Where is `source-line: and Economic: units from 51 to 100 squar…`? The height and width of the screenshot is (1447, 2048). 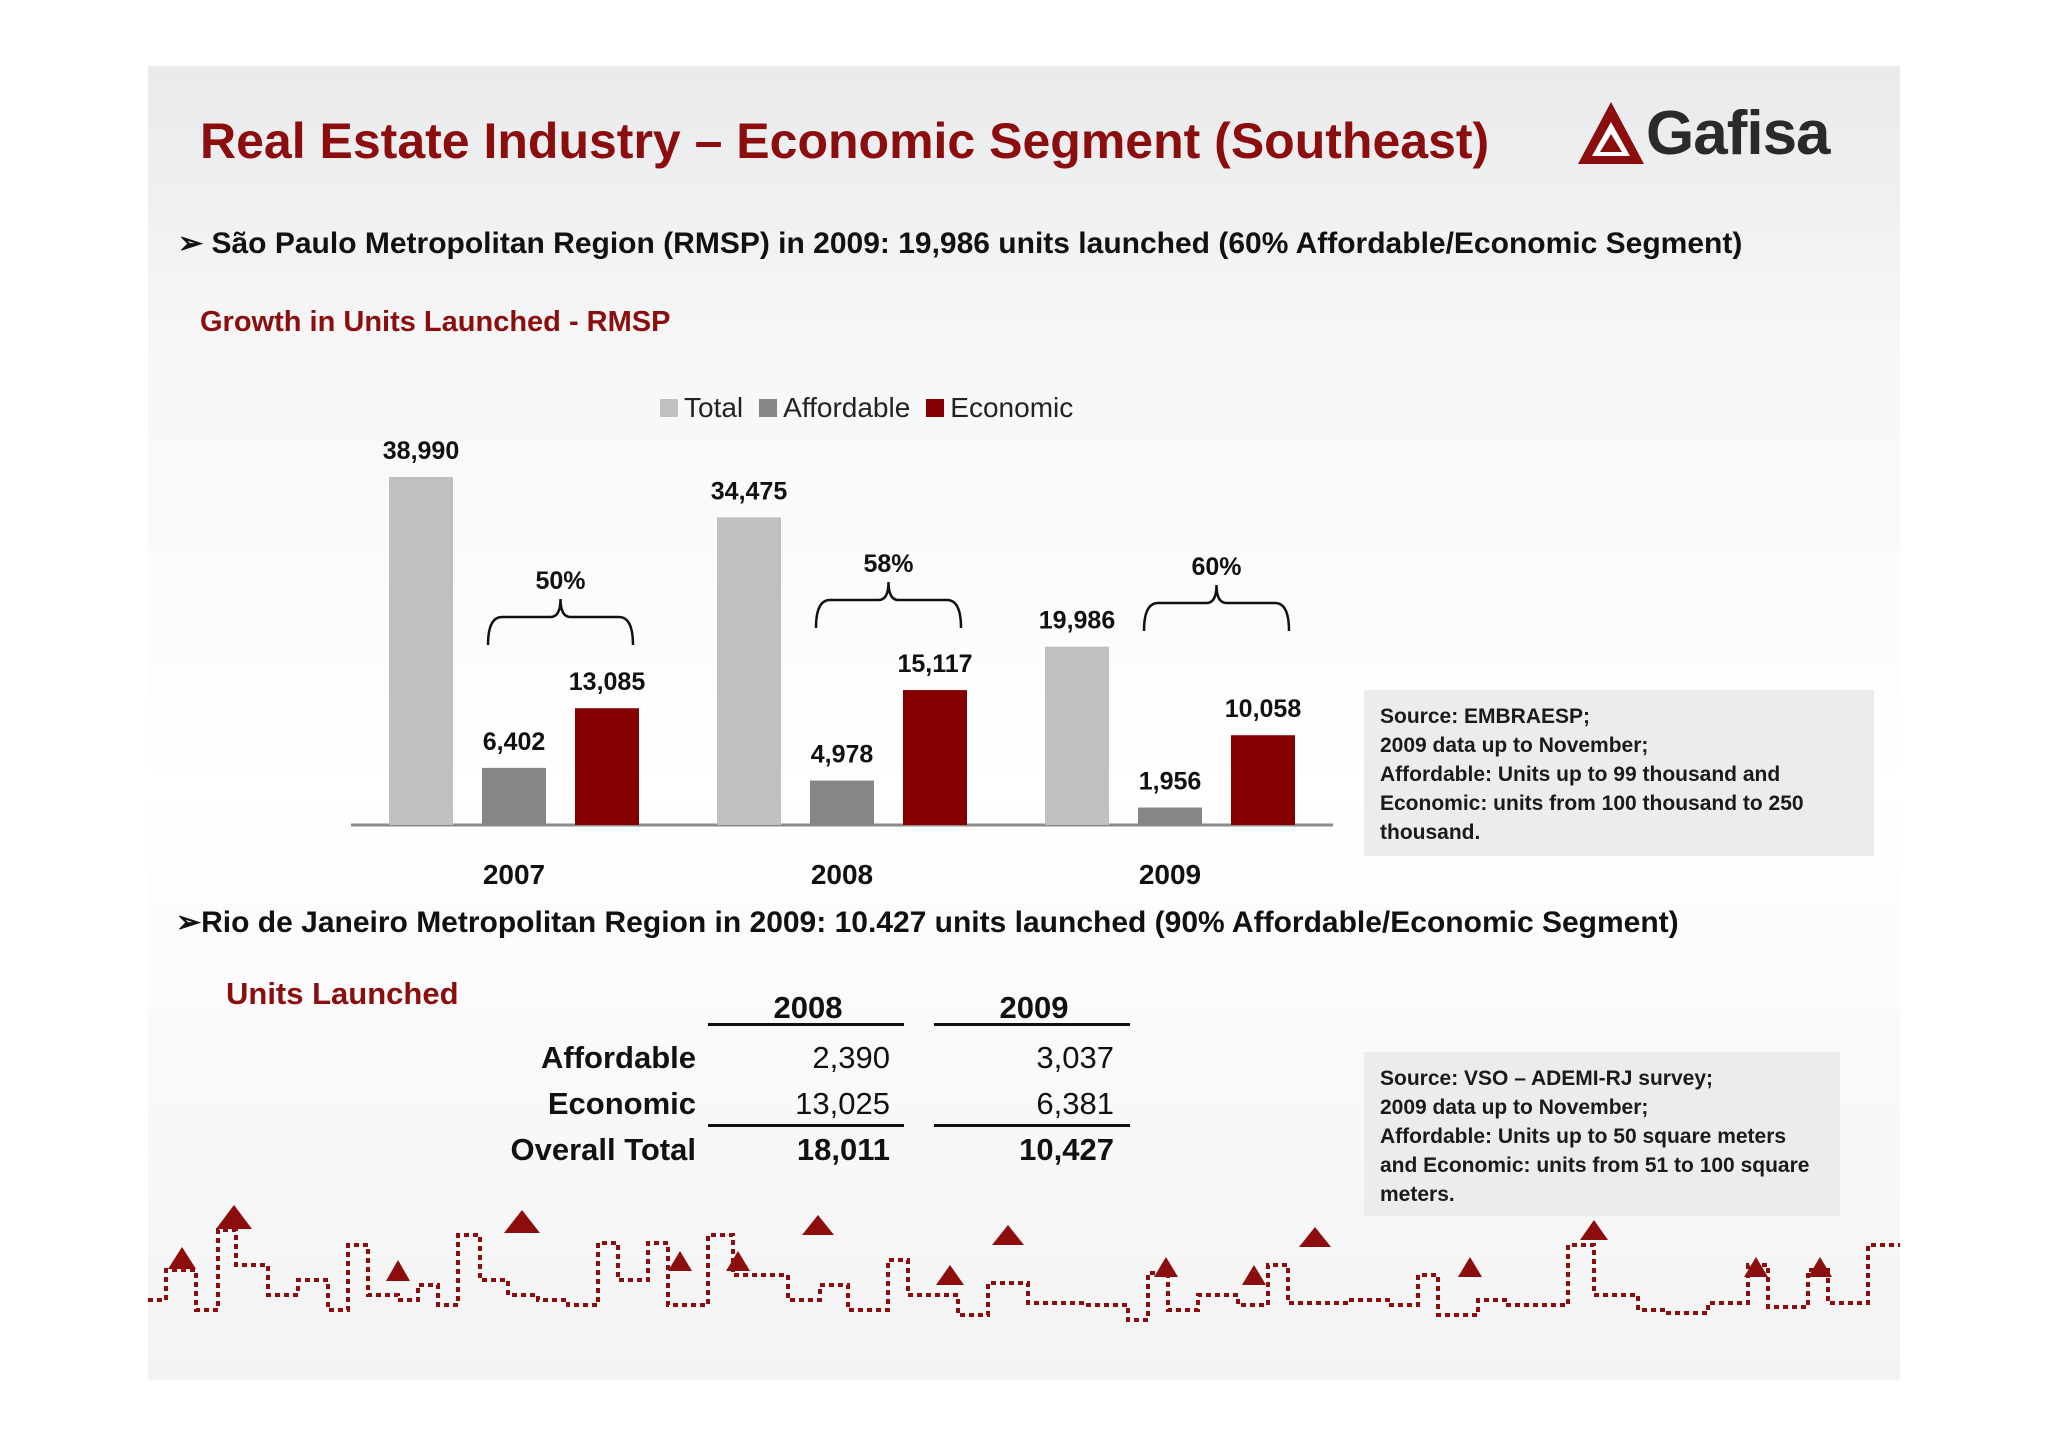 source-line: and Economic: units from 51 to 100 squar… is located at coordinates (1595, 1165).